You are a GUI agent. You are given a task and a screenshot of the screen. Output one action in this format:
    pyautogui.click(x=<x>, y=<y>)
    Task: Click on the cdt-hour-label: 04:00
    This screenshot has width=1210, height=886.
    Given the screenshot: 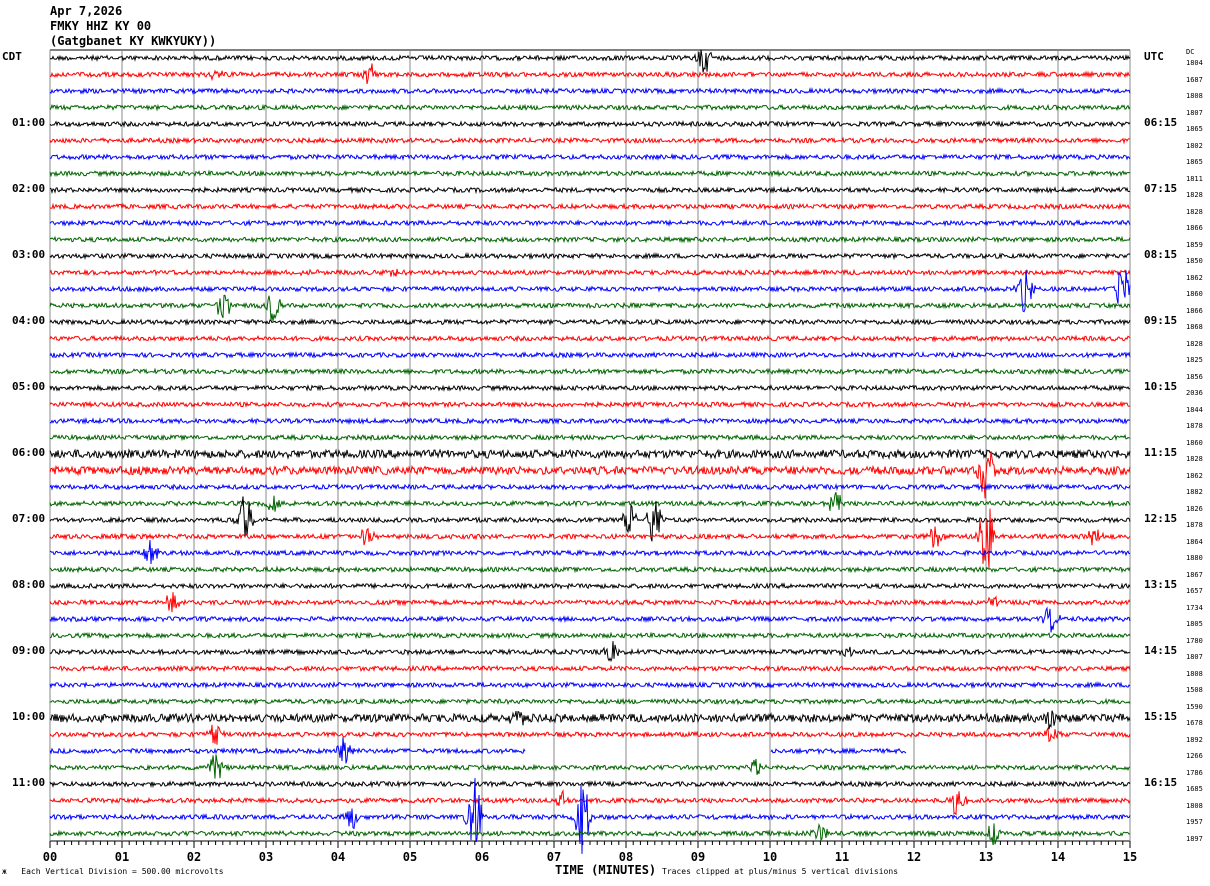 What is the action you would take?
    pyautogui.click(x=29, y=320)
    